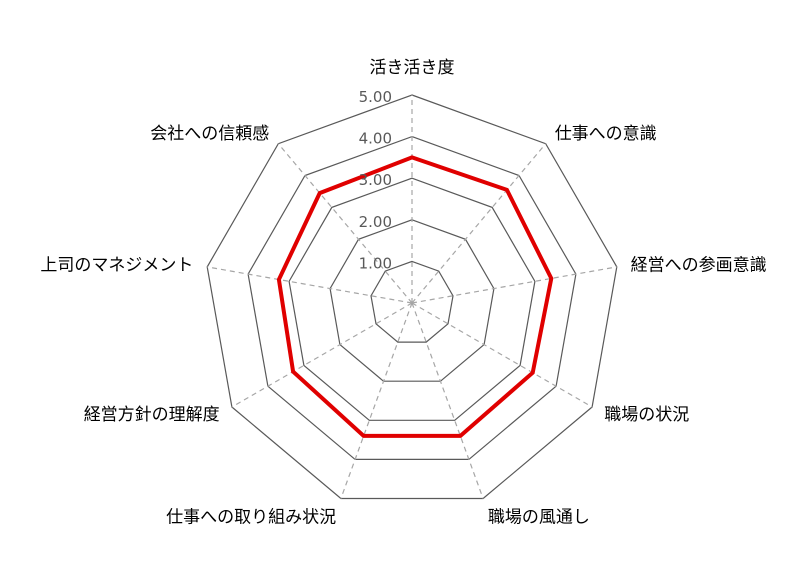 This screenshot has height=561, width=800. What do you see at coordinates (375, 139) in the screenshot?
I see `tick-label-4: 4.00` at bounding box center [375, 139].